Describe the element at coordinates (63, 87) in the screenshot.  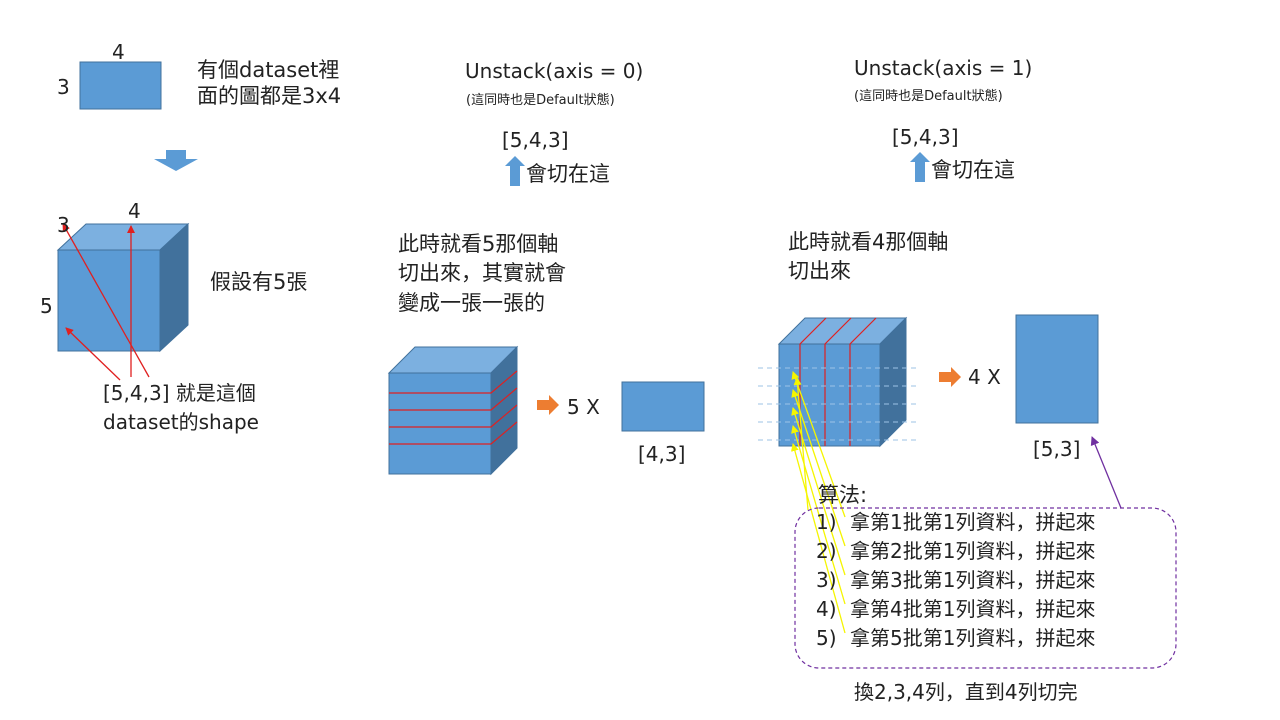
I see `rect-height-label: 3` at that location.